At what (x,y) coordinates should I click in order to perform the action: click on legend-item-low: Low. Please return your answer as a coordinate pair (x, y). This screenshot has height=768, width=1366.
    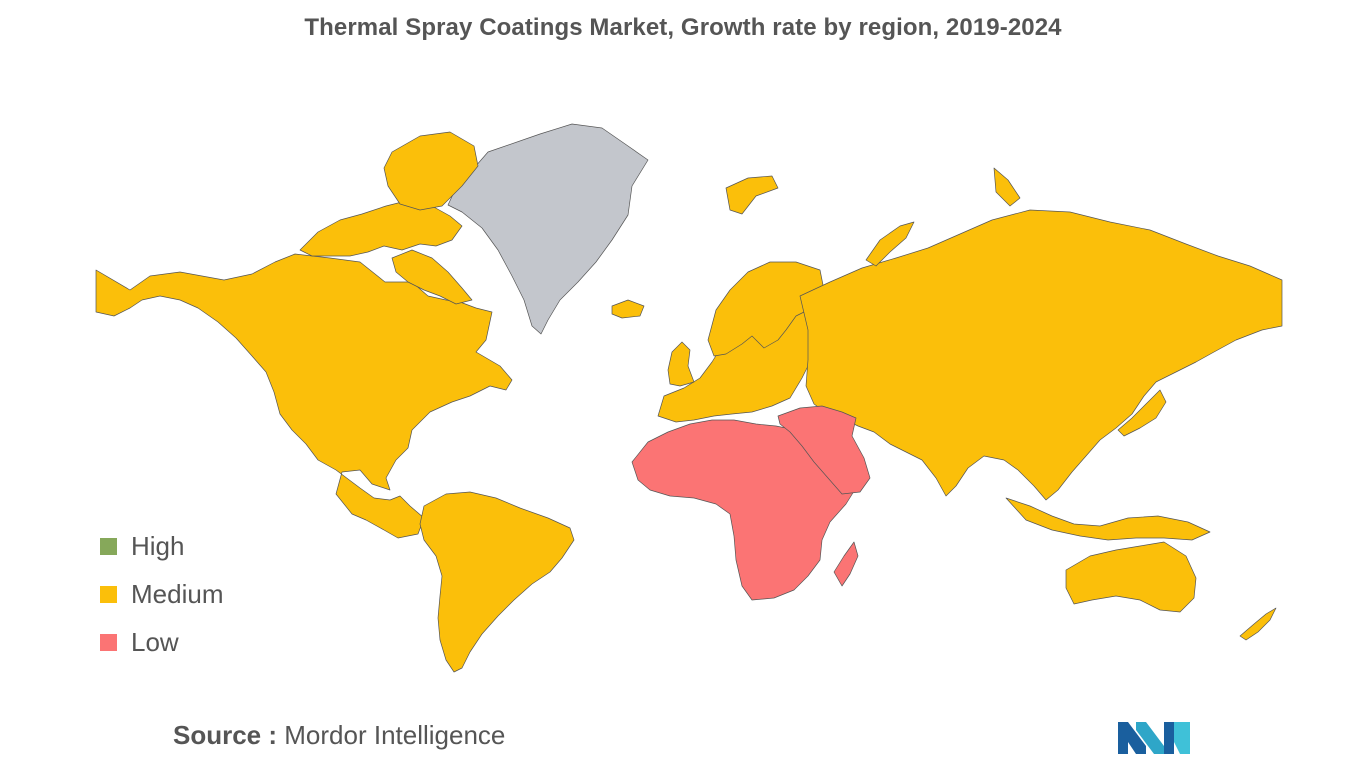
    Looking at the image, I should click on (161, 642).